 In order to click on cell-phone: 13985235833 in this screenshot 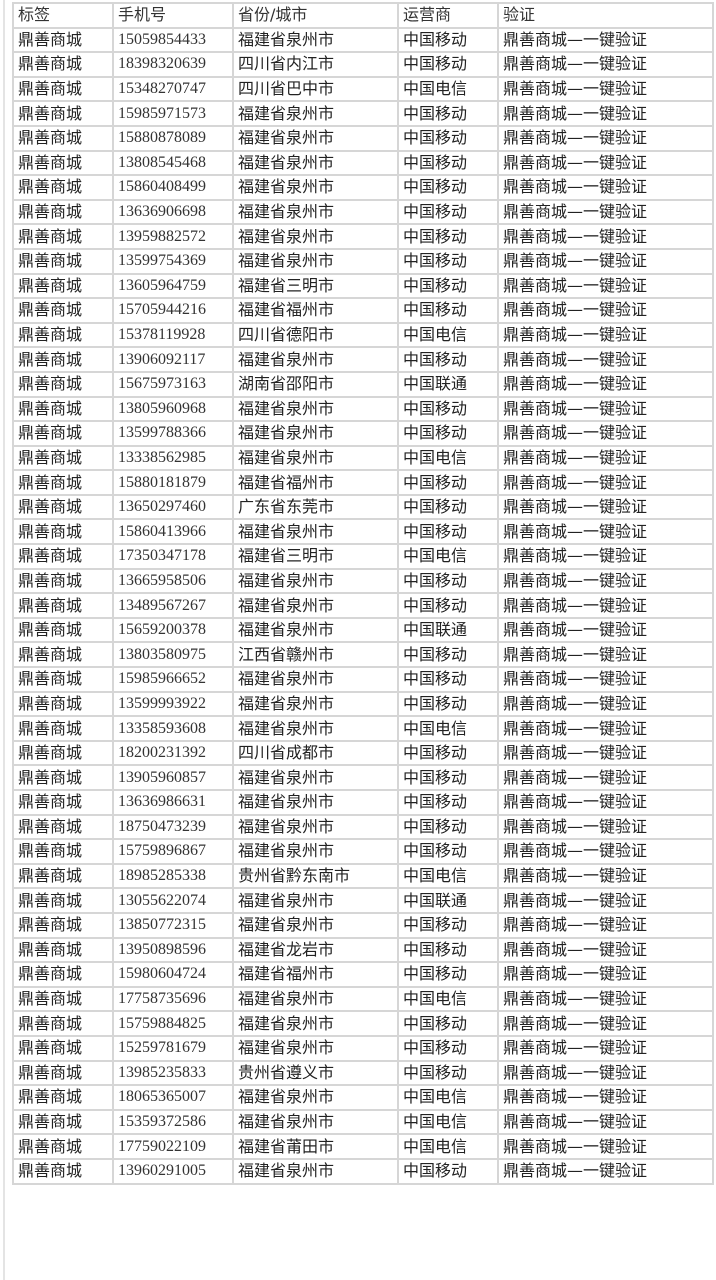, I will do `click(173, 1073)`.